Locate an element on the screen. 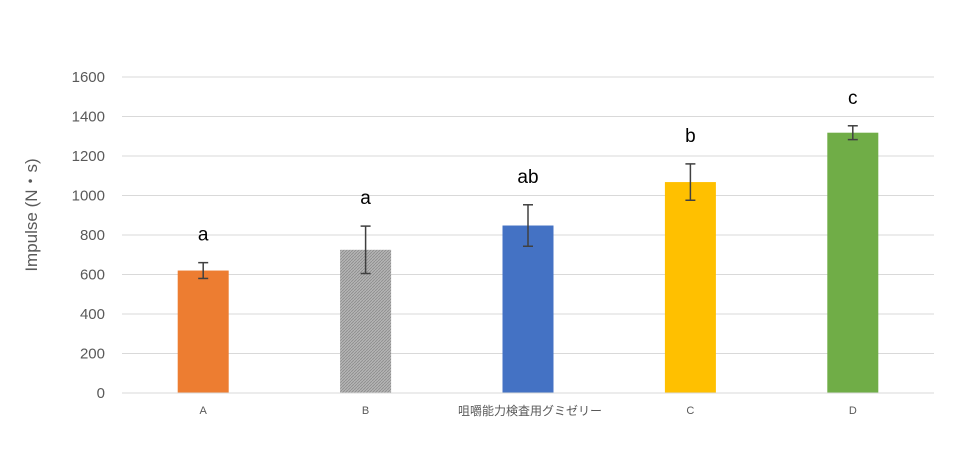 This screenshot has width=964, height=450. x-tick-label: A is located at coordinates (204, 411).